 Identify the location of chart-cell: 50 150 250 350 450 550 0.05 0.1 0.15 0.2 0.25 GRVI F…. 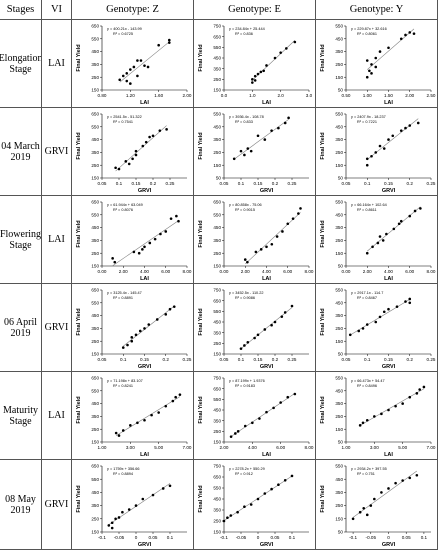
(255, 152).